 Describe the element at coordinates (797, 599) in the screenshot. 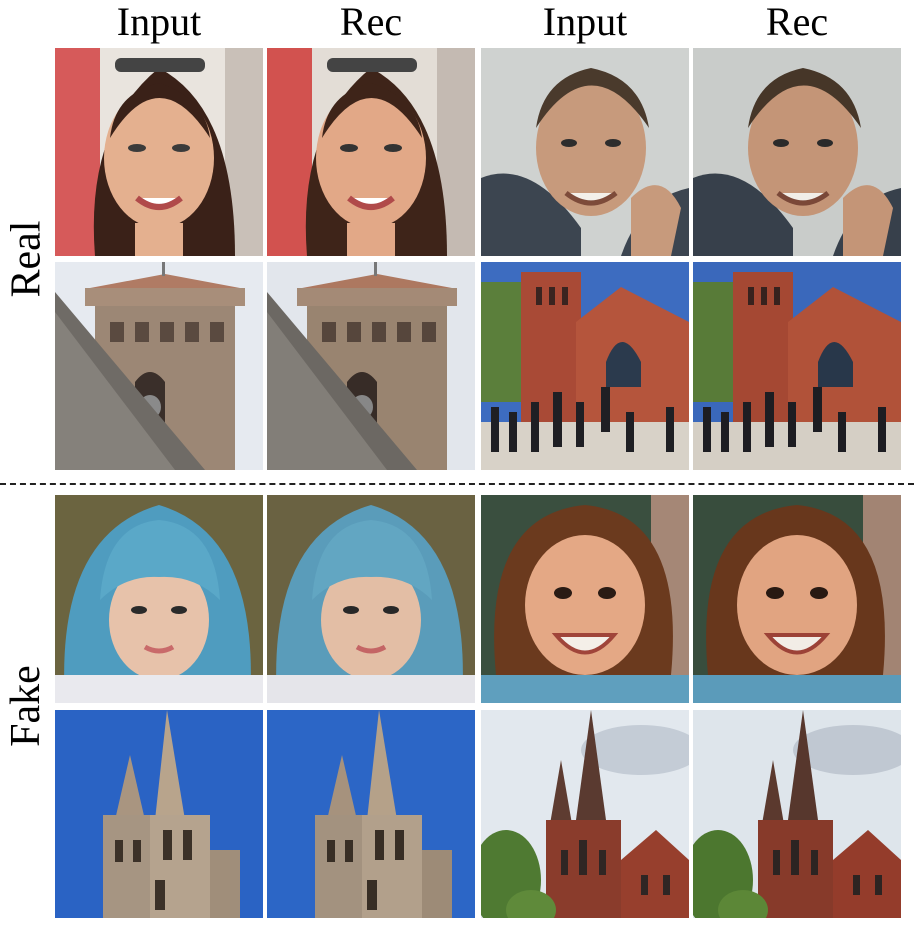

I see `image-fake-child-rec` at that location.